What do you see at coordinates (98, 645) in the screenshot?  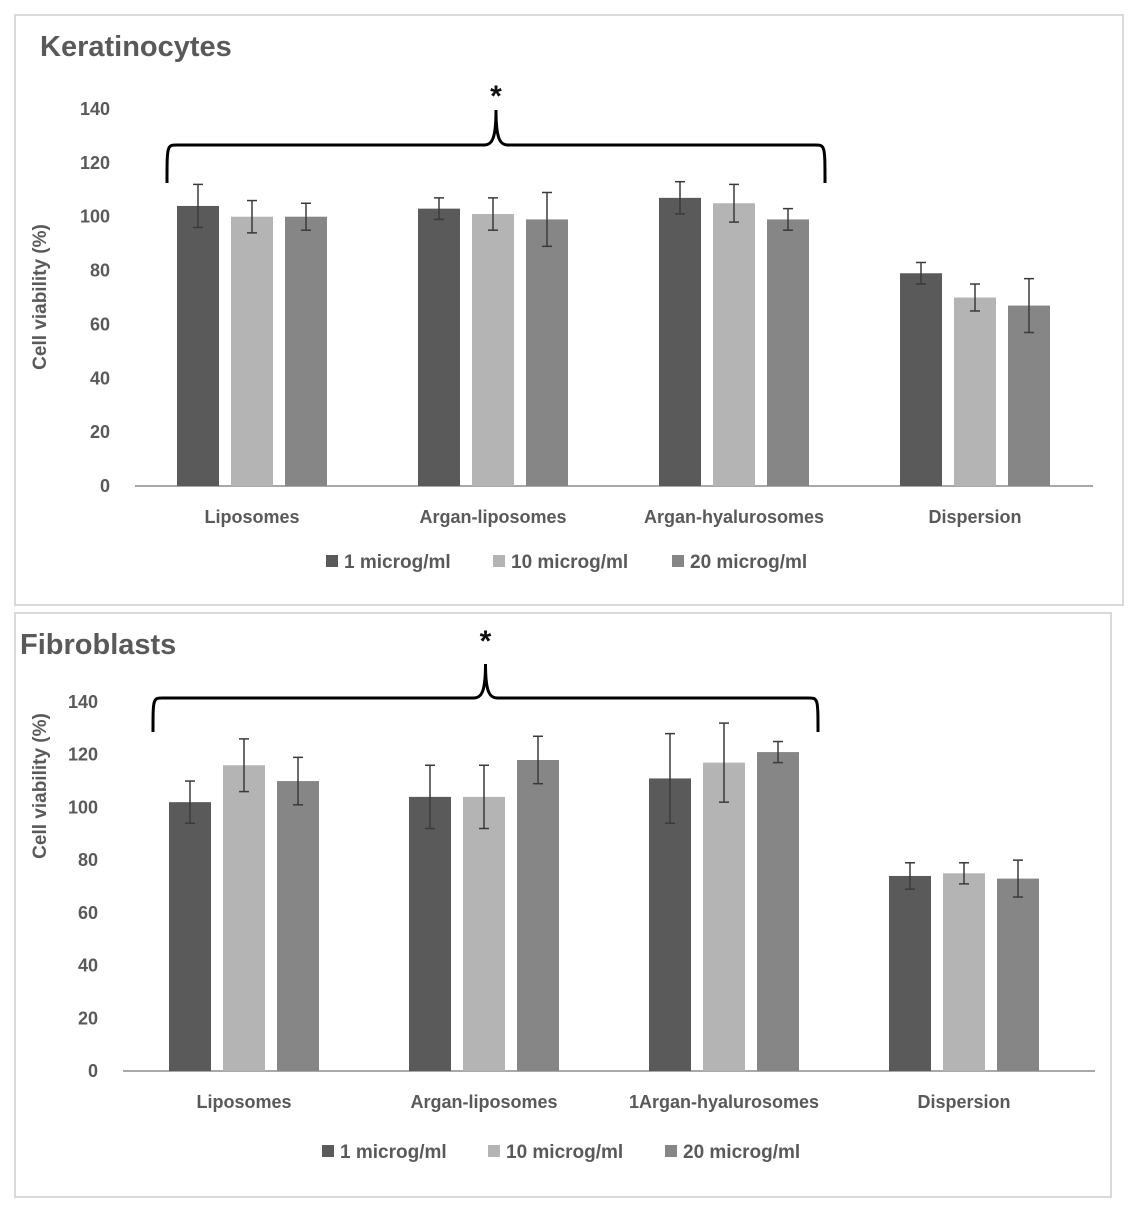 I see `chart-title: Fibroblasts` at bounding box center [98, 645].